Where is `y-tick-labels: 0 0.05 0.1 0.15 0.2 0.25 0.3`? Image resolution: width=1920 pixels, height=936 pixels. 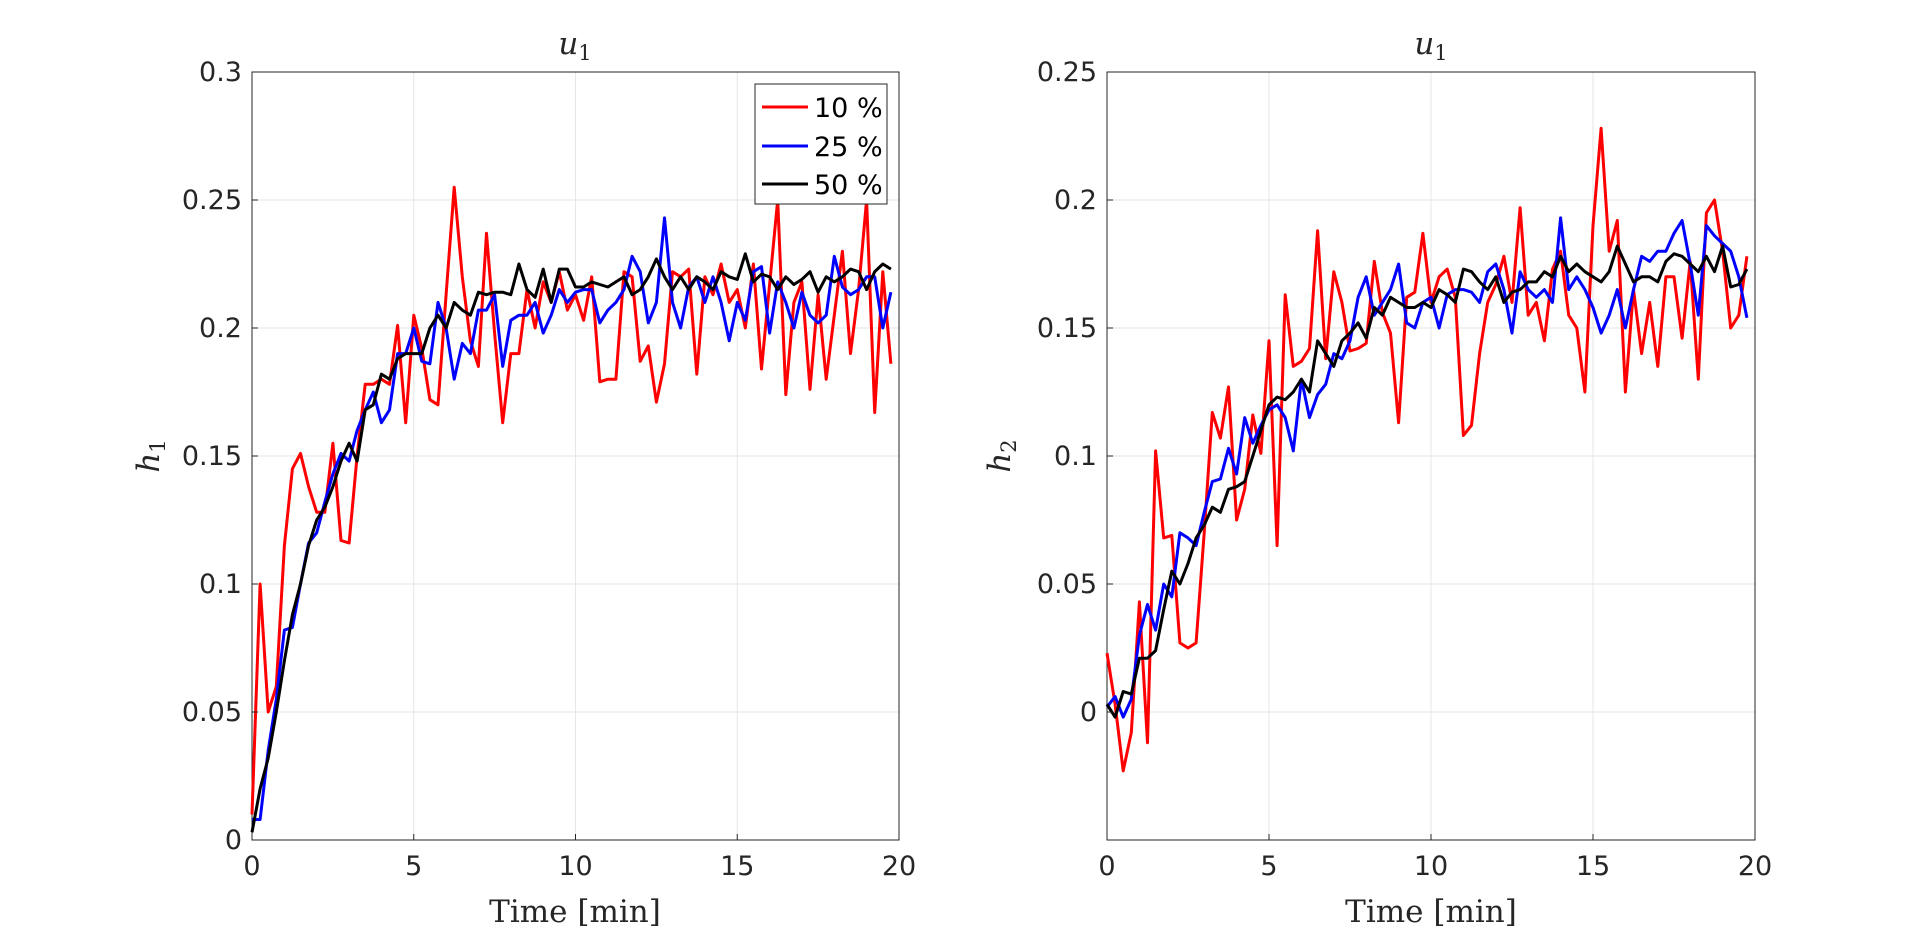
y-tick-labels: 0 0.05 0.1 0.15 0.2 0.25 0.3 is located at coordinates (212, 456).